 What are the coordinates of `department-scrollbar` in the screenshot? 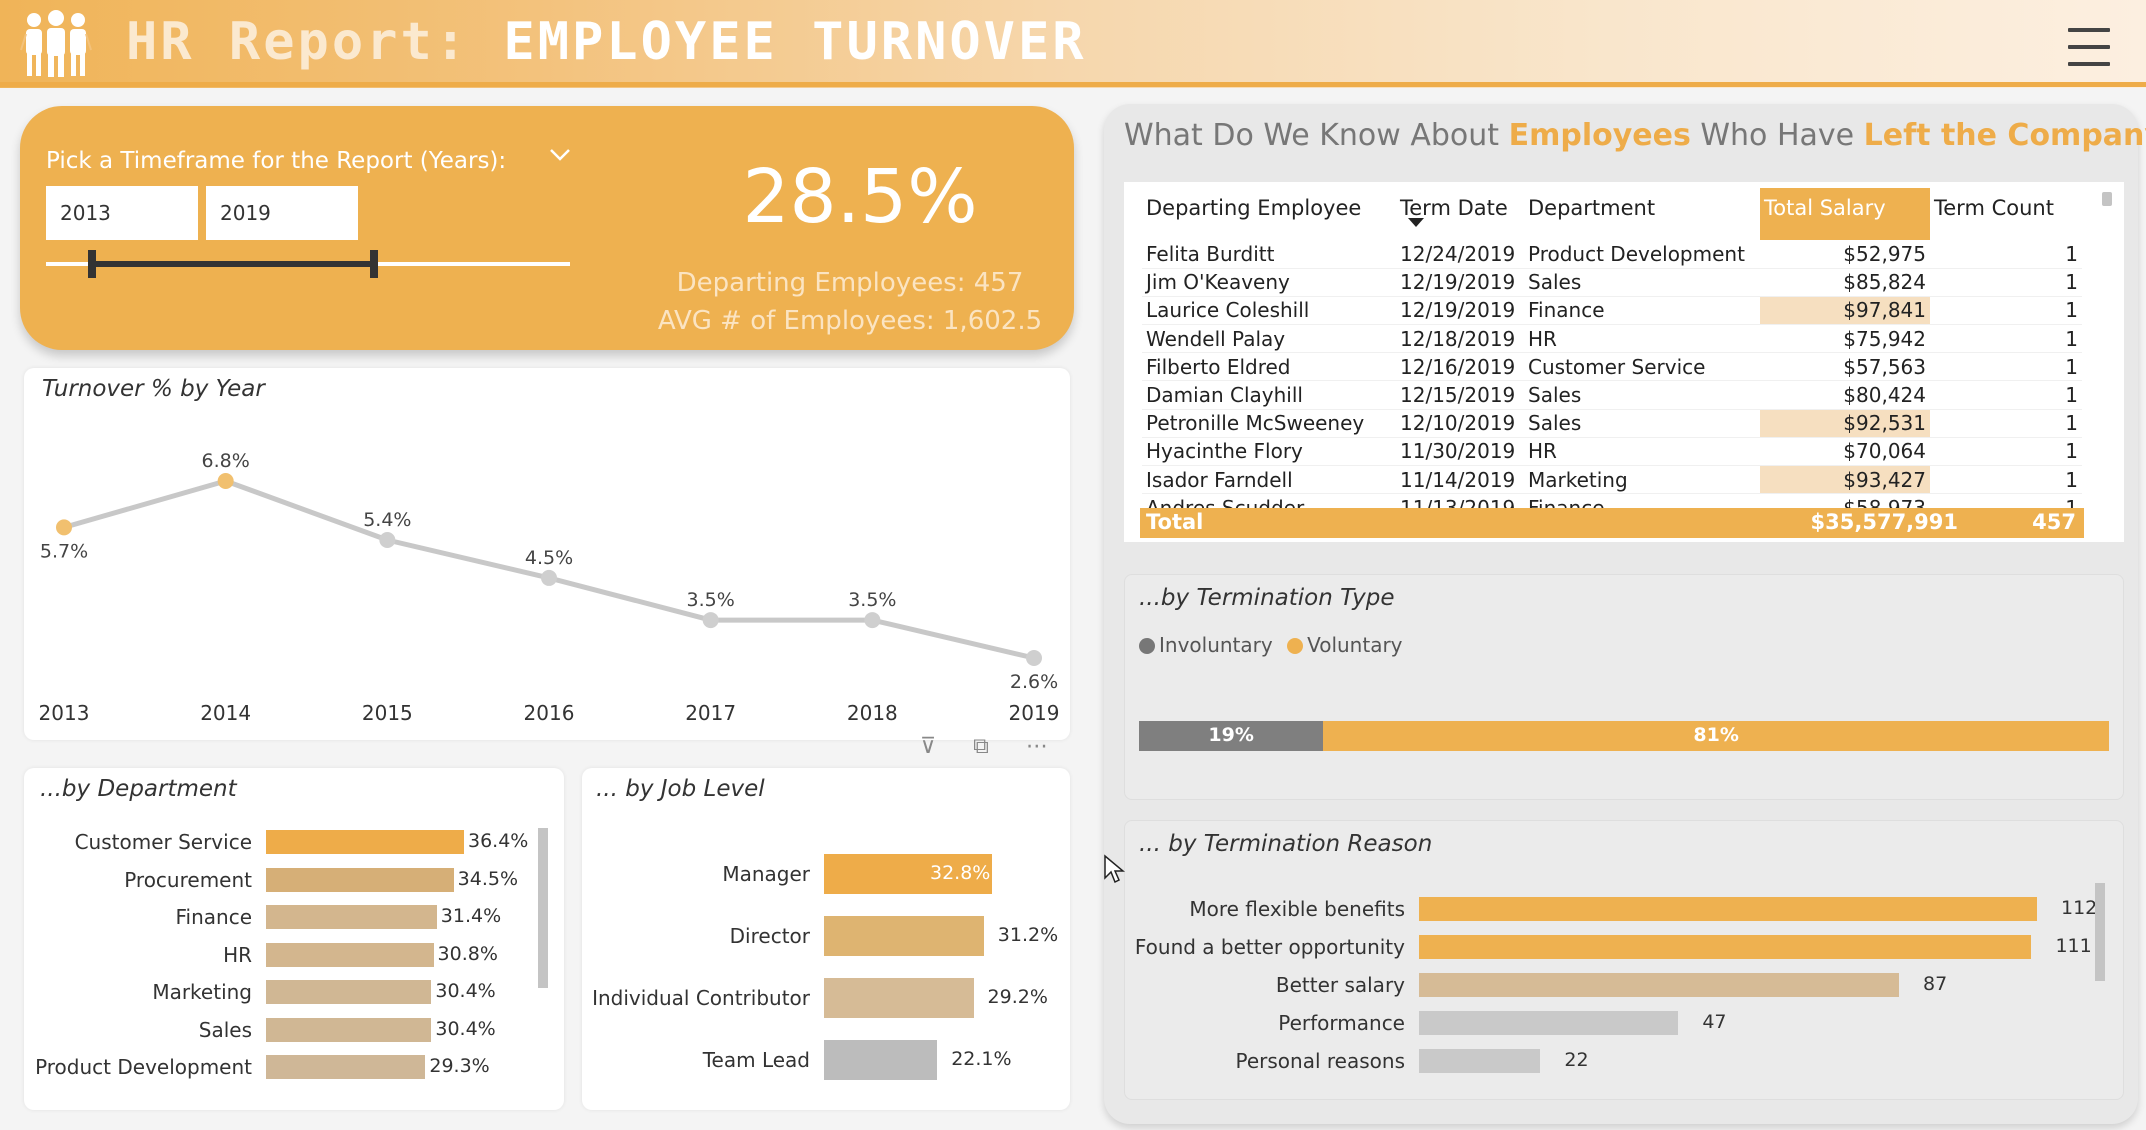 It's located at (543, 908).